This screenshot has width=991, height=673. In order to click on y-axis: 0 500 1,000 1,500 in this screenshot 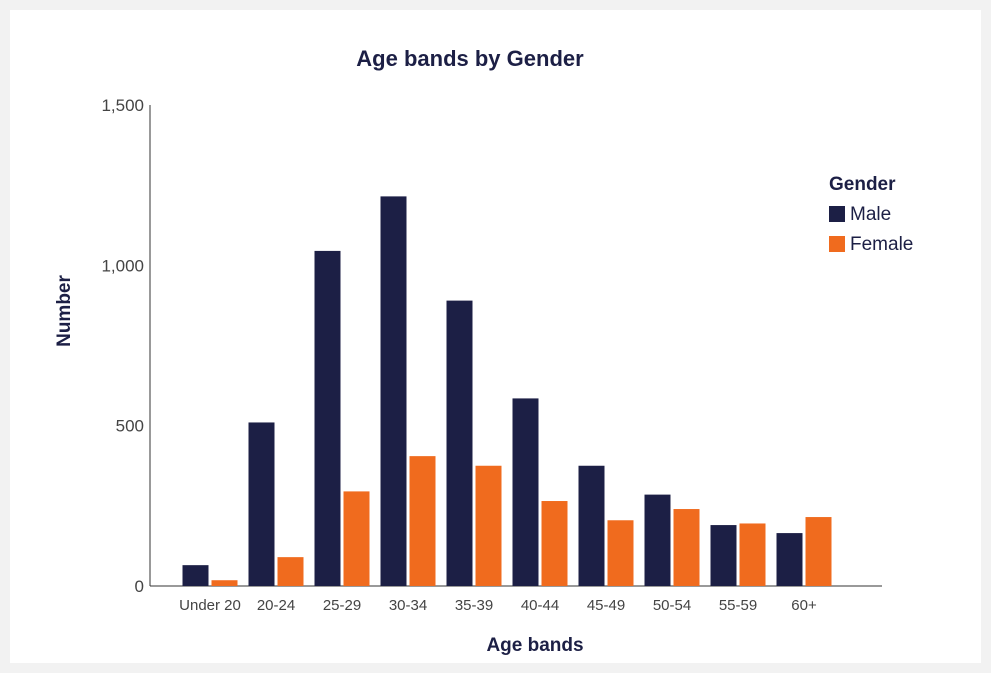, I will do `click(126, 346)`.